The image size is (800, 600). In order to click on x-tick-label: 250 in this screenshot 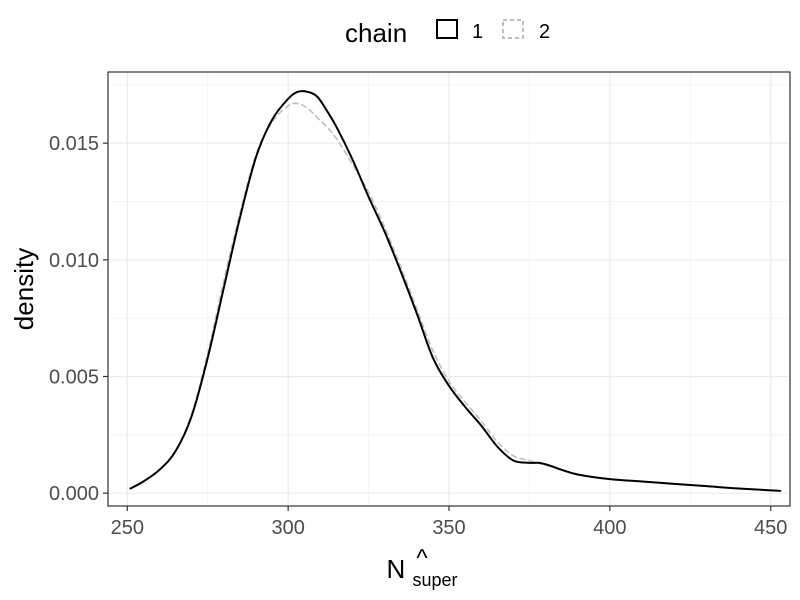, I will do `click(127, 528)`.